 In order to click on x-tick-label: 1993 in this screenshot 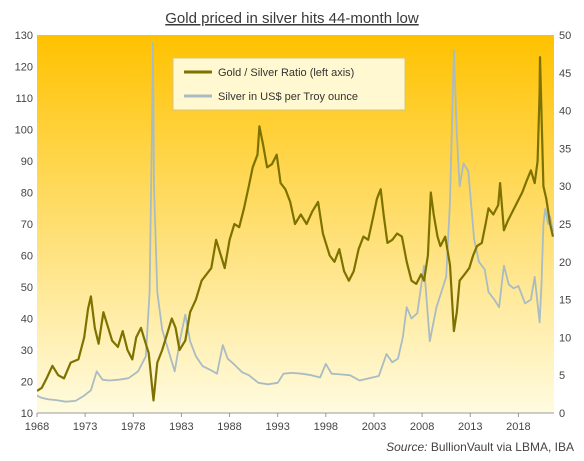, I will do `click(277, 427)`.